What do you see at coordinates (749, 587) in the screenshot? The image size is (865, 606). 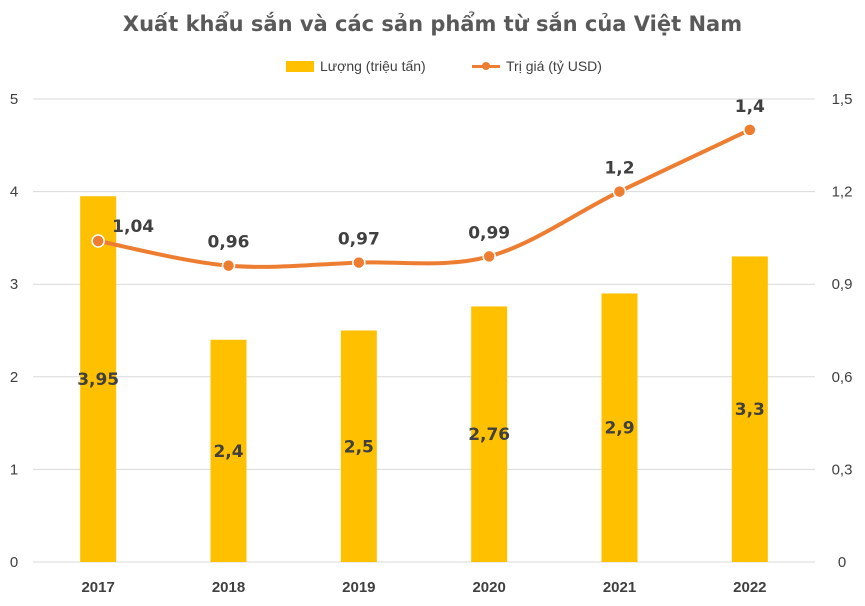 I see `x-tick-label: 2022` at bounding box center [749, 587].